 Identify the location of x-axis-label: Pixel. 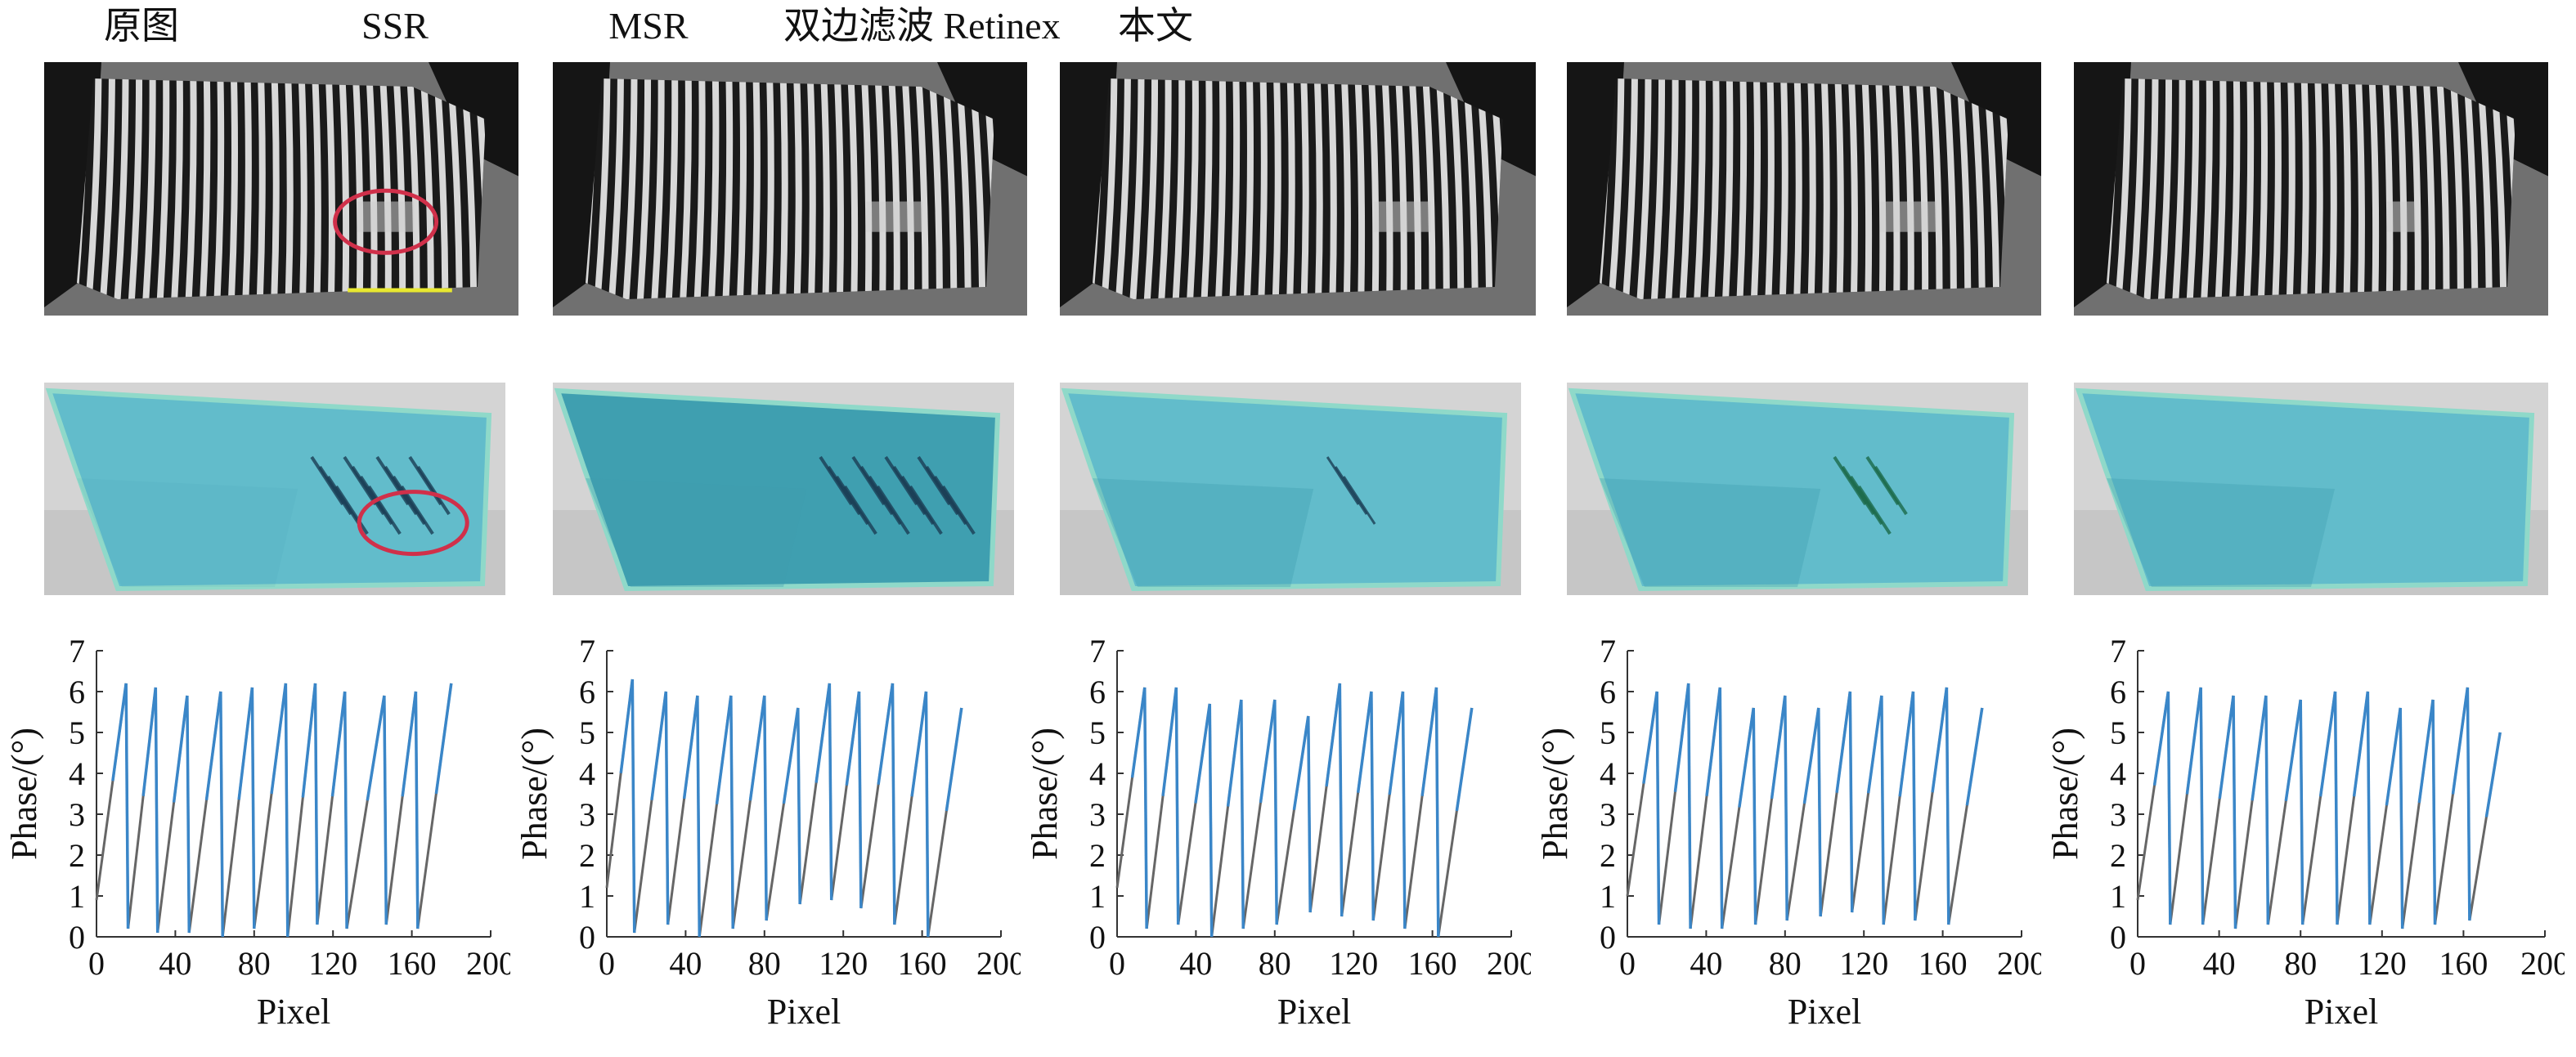
(293, 1012).